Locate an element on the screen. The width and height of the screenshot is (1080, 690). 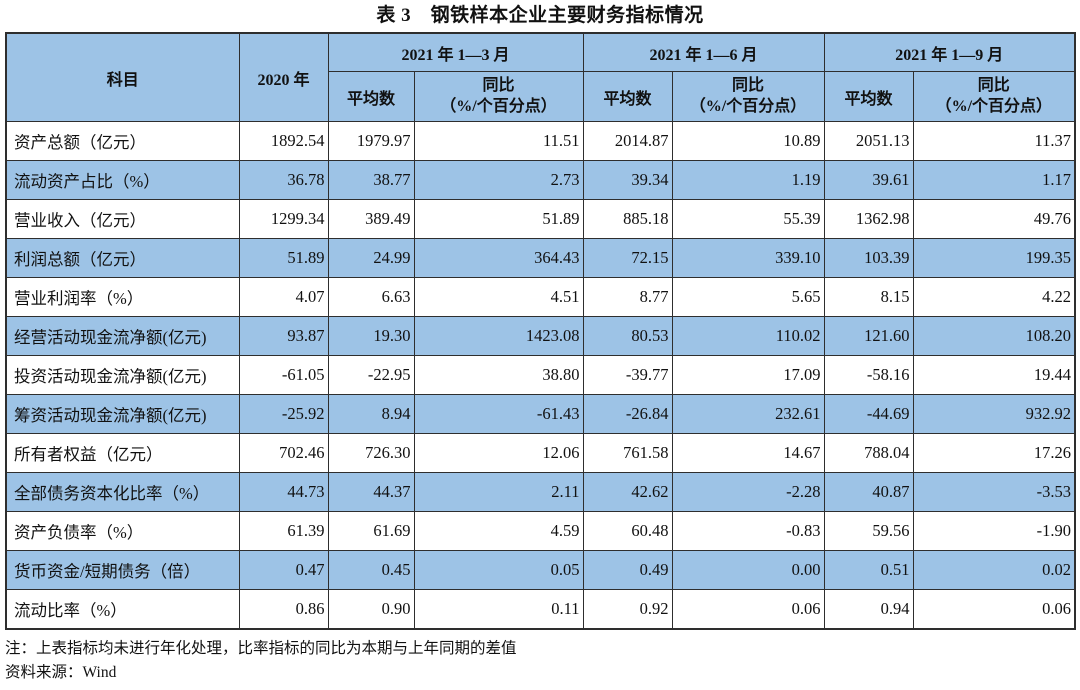
cell-value: 1299.34 is located at coordinates (283, 219).